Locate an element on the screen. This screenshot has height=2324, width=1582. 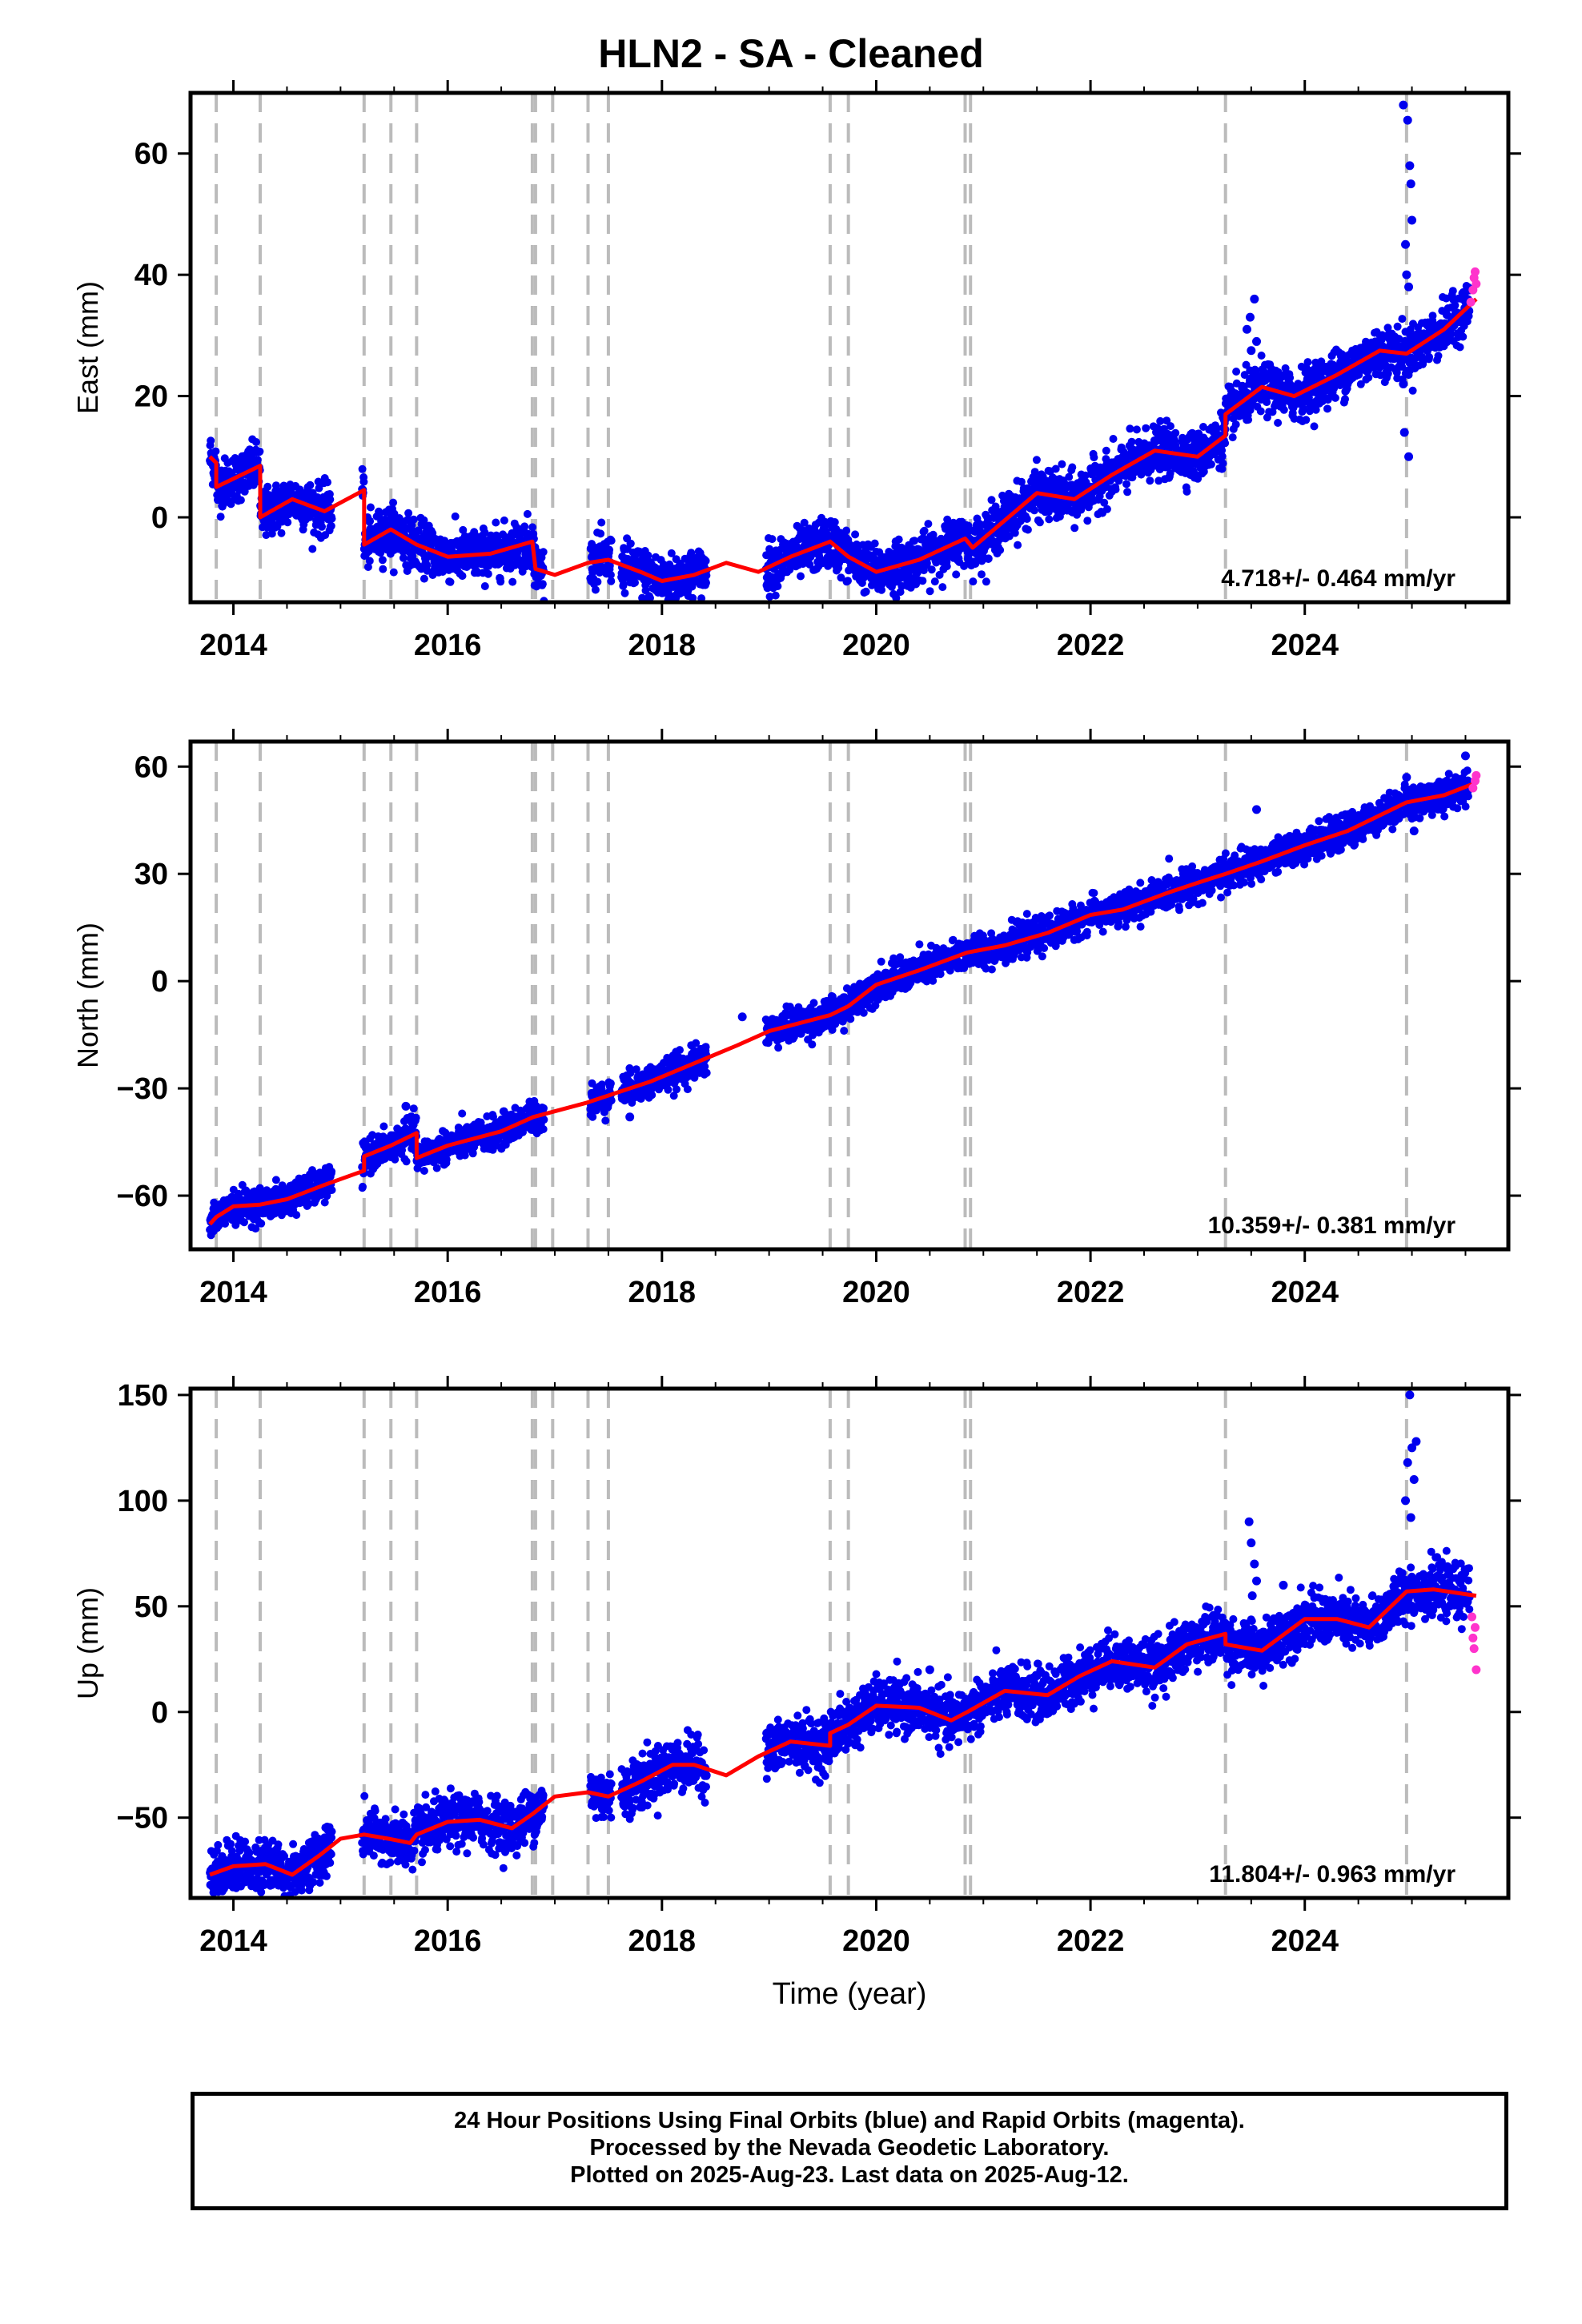
x-tick-label: 2024 is located at coordinates (1305, 645).